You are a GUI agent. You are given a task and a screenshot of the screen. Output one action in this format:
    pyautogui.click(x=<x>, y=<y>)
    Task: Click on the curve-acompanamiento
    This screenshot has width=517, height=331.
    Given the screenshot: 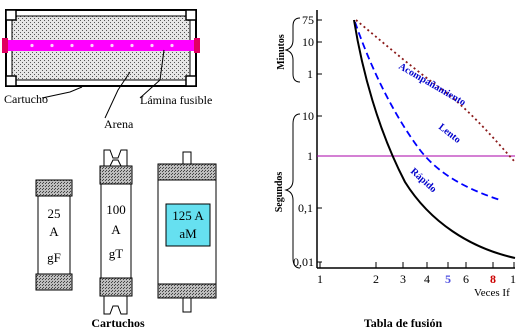 What is the action you would take?
    pyautogui.click(x=435, y=91)
    